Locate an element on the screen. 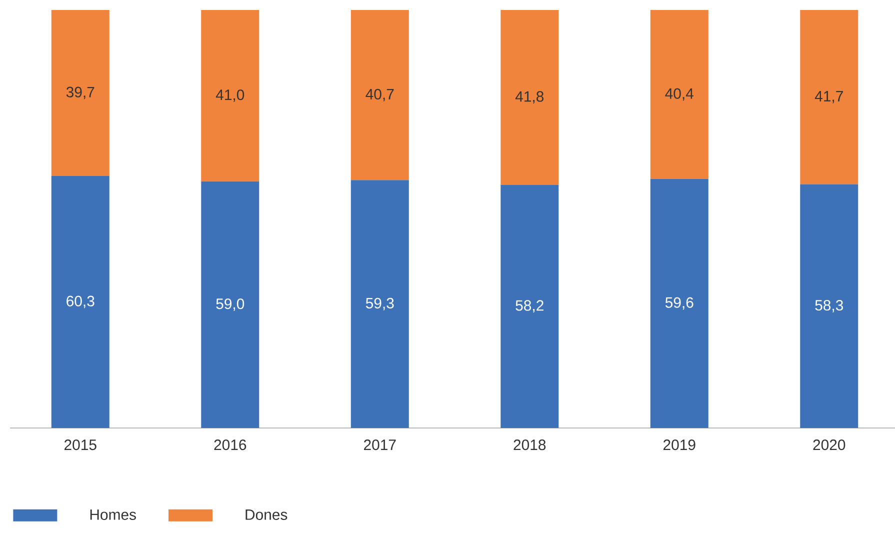  data-label: 41,8 is located at coordinates (529, 97).